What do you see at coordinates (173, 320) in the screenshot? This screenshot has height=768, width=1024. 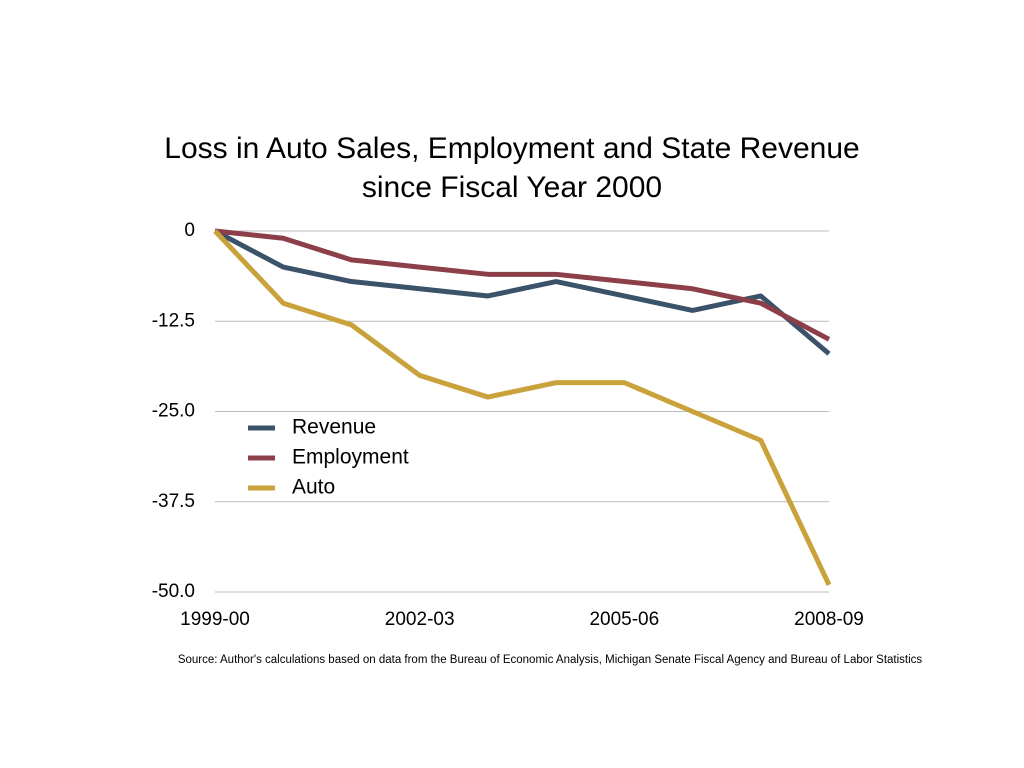 I see `y-tick-label: -12.5` at bounding box center [173, 320].